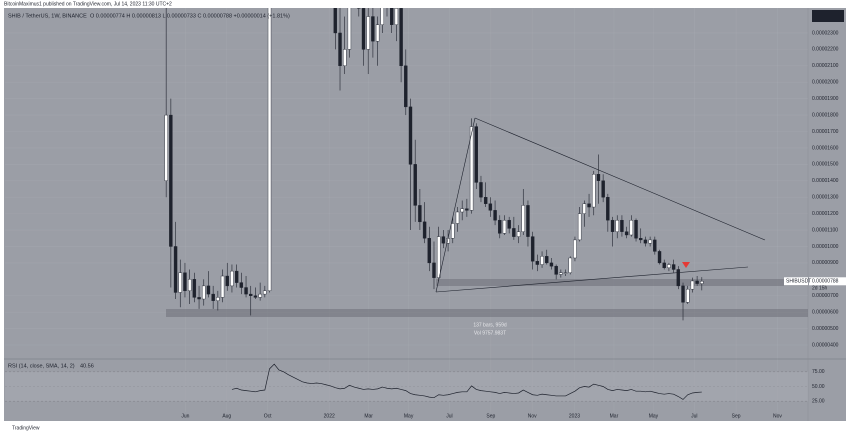  Describe the element at coordinates (686, 265) in the screenshot. I see `arrow-marker` at that location.